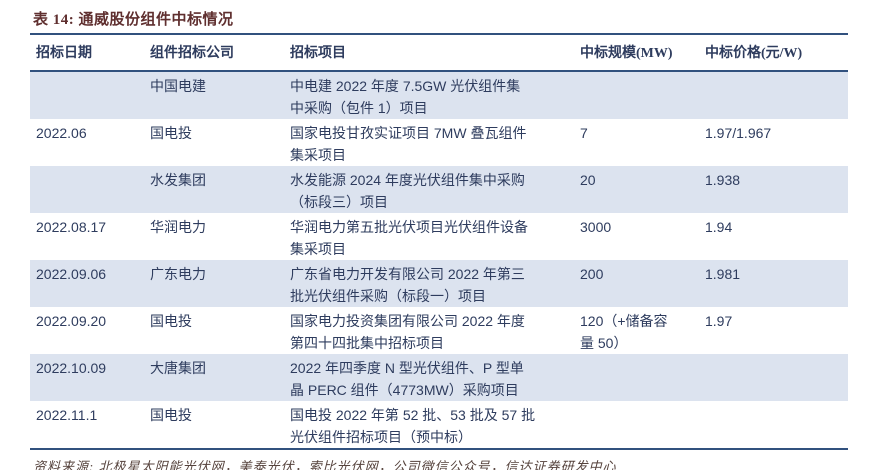 The image size is (884, 470). I want to click on cell-price: 1.94, so click(719, 227).